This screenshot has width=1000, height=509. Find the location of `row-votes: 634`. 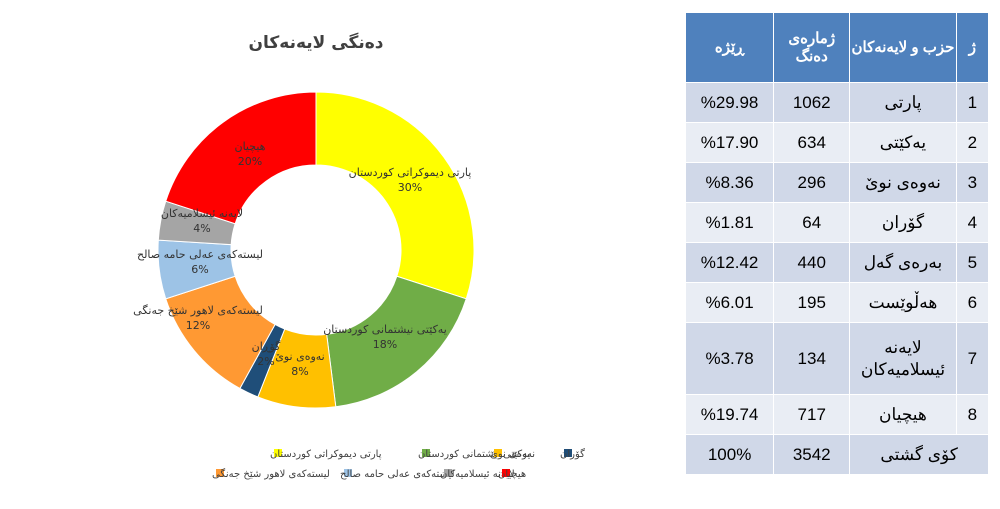

row-votes: 634 is located at coordinates (812, 142).